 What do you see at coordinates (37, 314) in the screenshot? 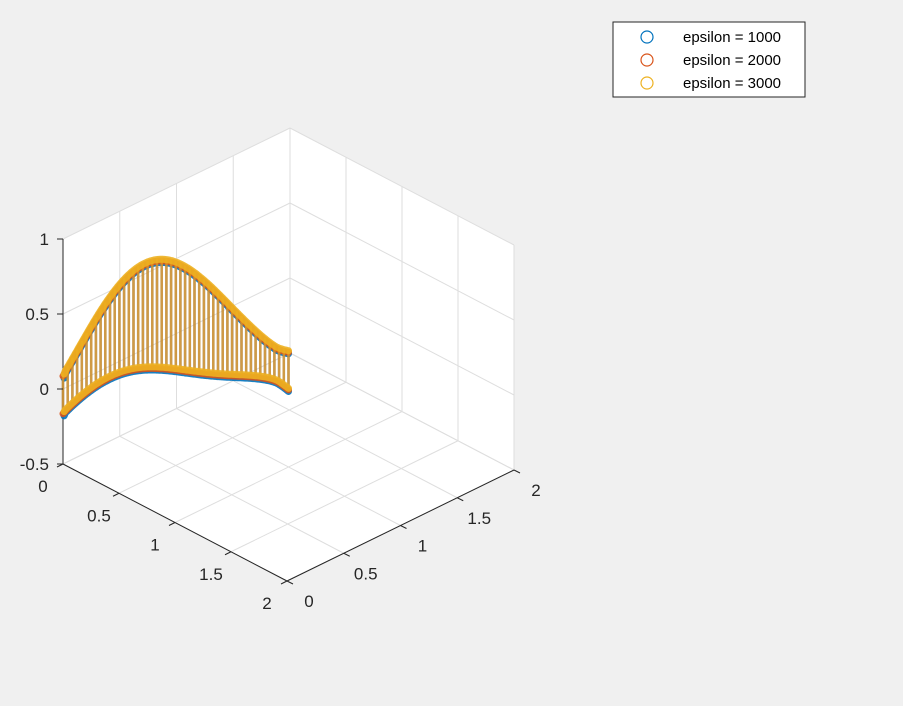
I see `z-tick-label-2: 0.5` at bounding box center [37, 314].